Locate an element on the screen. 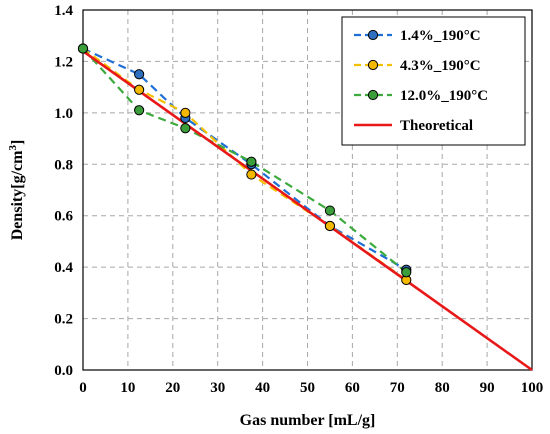 Image resolution: width=550 pixels, height=434 pixels. x-tick-label: 70 is located at coordinates (397, 388).